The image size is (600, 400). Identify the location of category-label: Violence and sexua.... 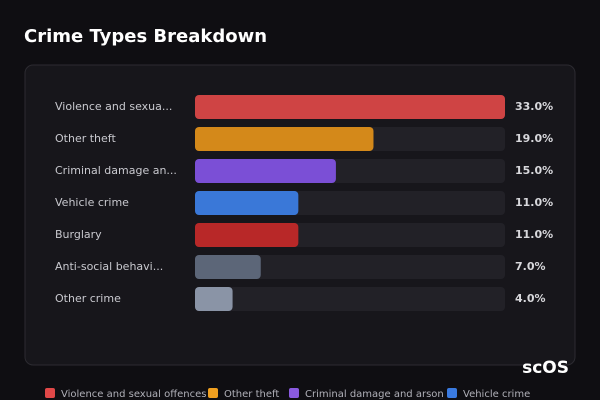
(113, 106).